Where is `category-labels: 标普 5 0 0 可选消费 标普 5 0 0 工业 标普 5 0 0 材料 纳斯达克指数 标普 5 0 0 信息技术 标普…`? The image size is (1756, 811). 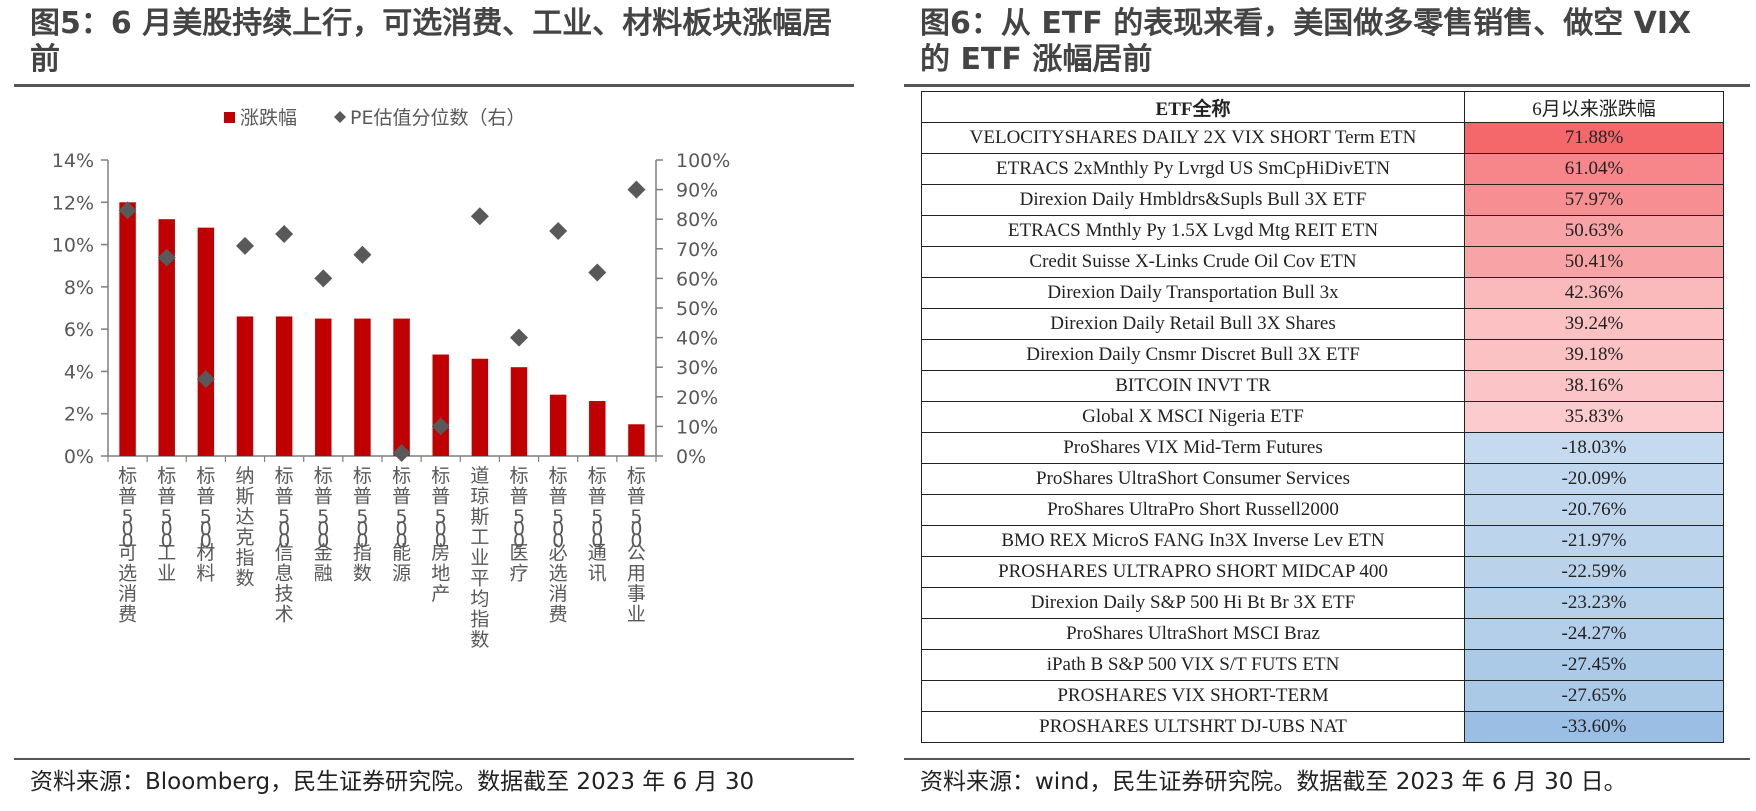 category-labels: 标普 5 0 0 可选消费 标普 5 0 0 工业 标普 5 0 0 材料 纳斯达克指数 标普 5 0 0 信息技术 标普… is located at coordinates (382, 558).